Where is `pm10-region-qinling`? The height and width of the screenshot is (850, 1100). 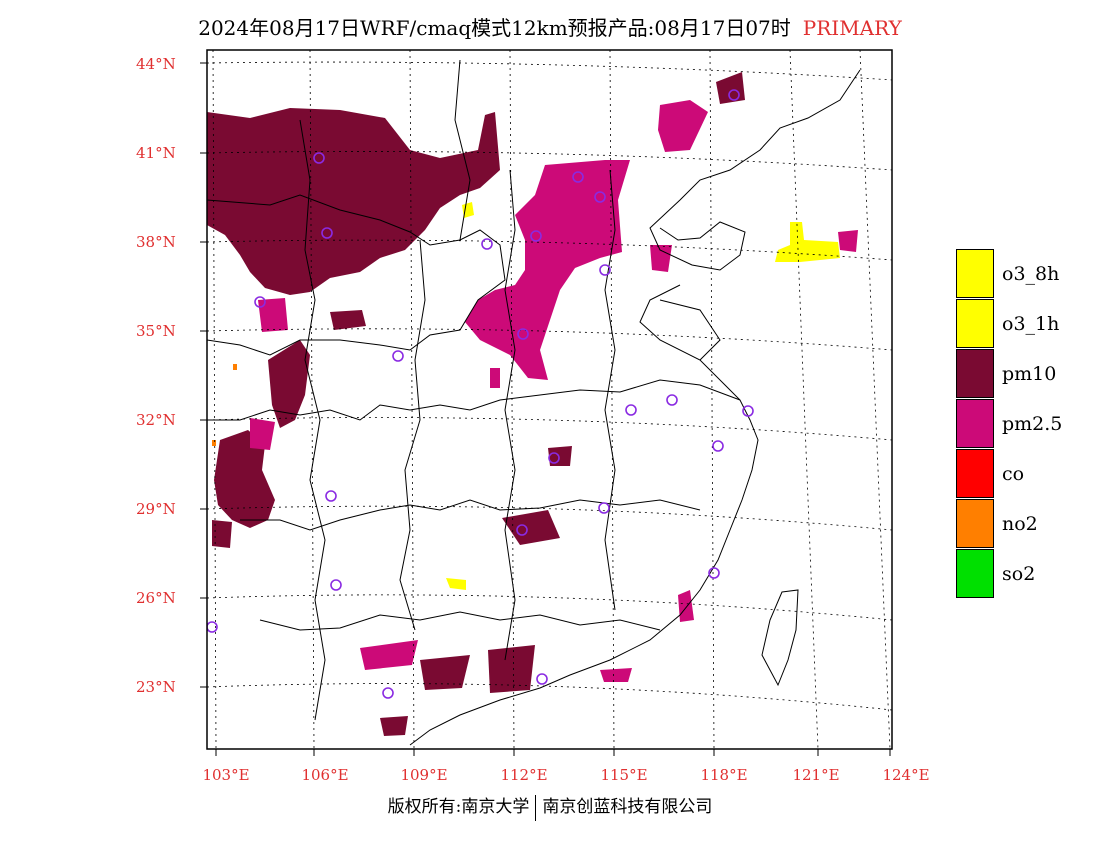 pm10-region-qinling is located at coordinates (348, 320).